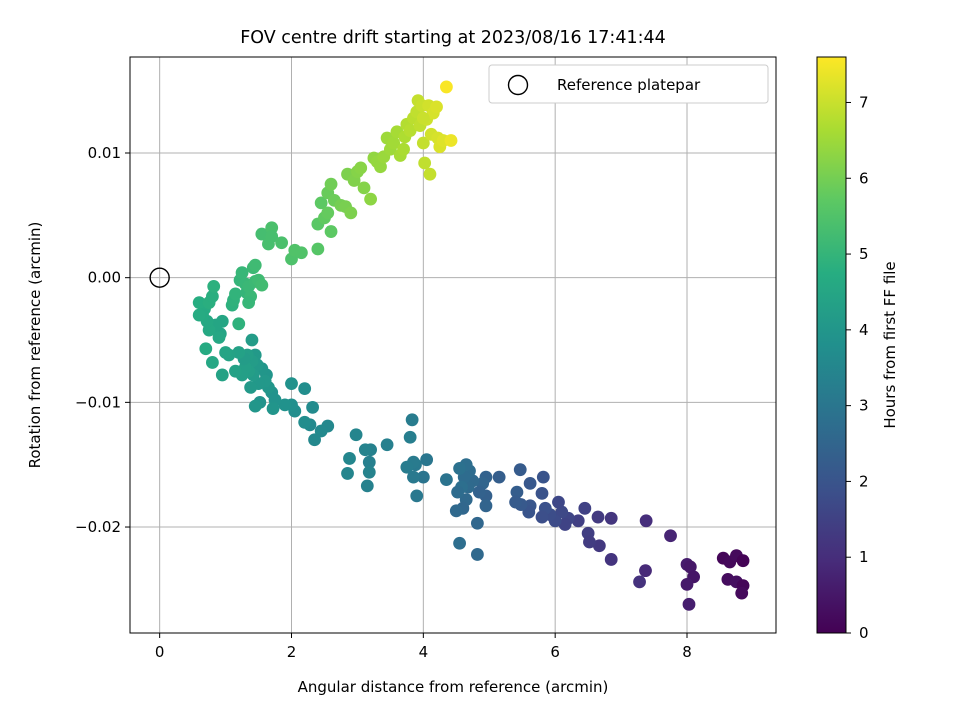 The image size is (960, 720). I want to click on legend-box, so click(628, 84).